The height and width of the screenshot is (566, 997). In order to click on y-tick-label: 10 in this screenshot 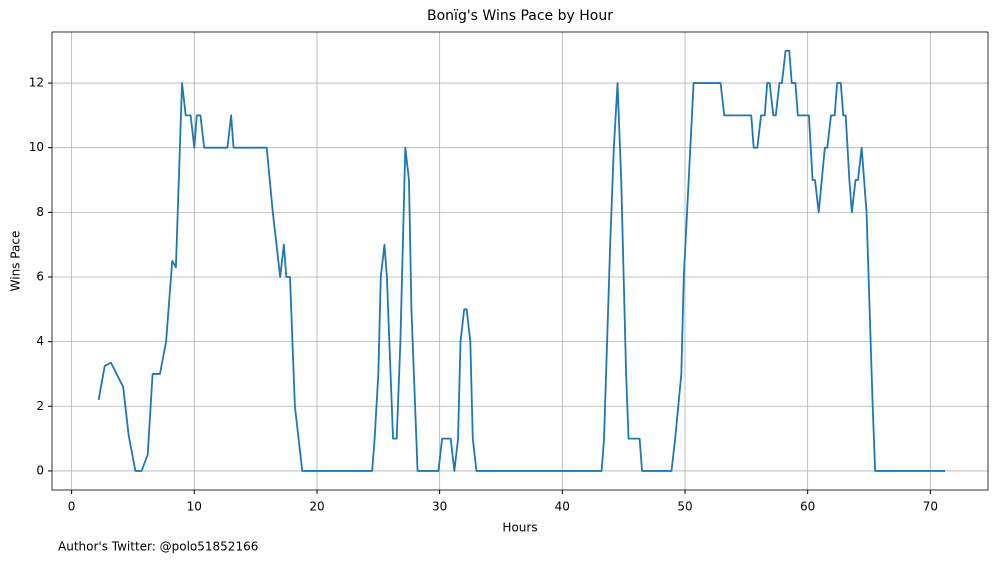, I will do `click(36, 147)`.